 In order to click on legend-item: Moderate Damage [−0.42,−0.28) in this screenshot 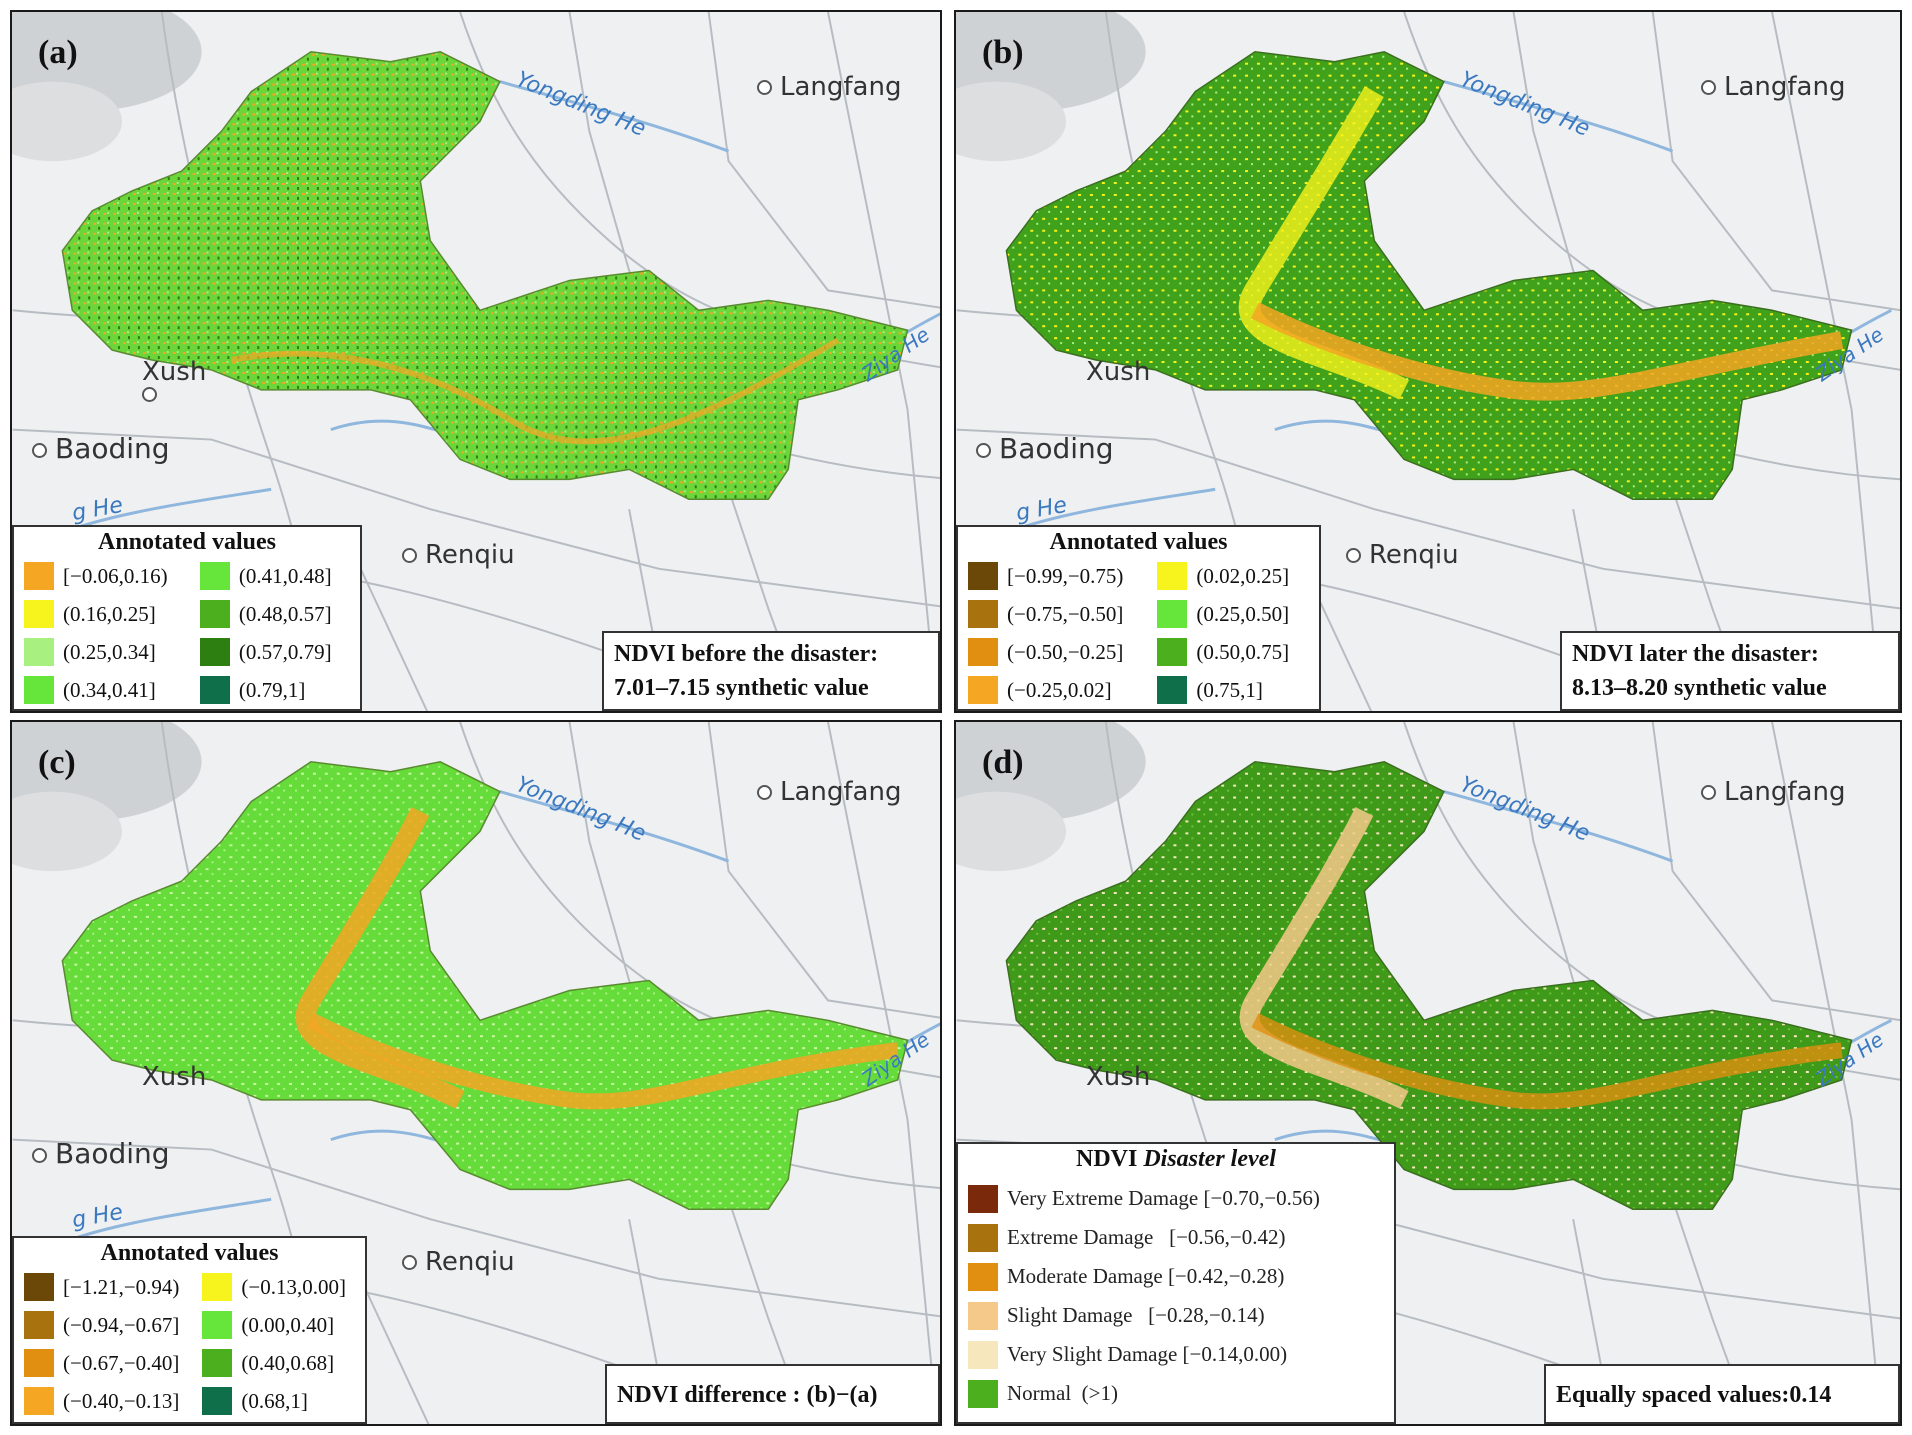, I will do `click(1176, 1276)`.